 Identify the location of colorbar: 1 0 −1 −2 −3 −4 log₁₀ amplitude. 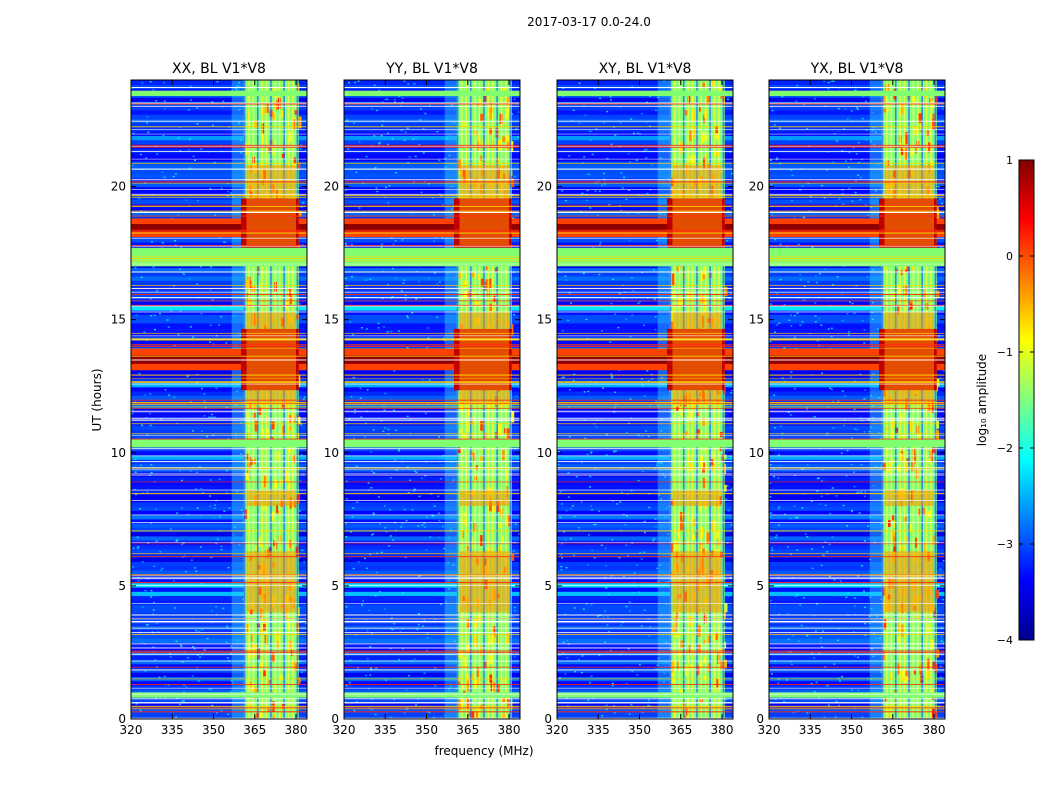
(1005, 400).